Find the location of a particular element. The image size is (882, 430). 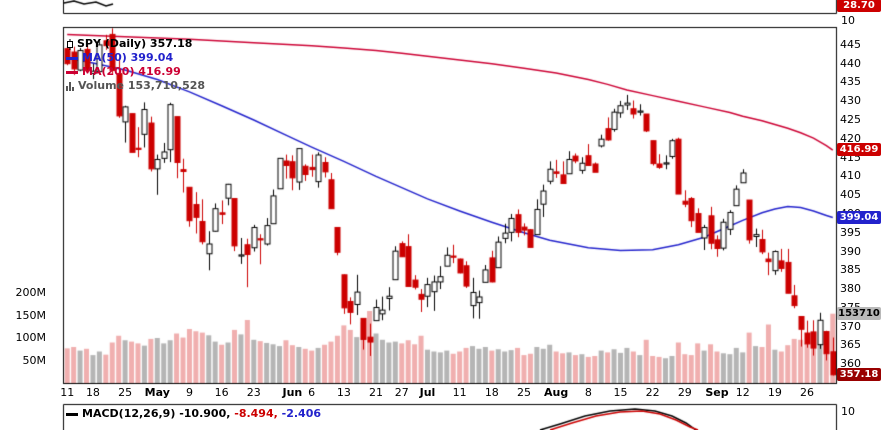

macd-legend: MACD(12,26,9) -10.900, -8.494, -2.406 is located at coordinates (193, 413).